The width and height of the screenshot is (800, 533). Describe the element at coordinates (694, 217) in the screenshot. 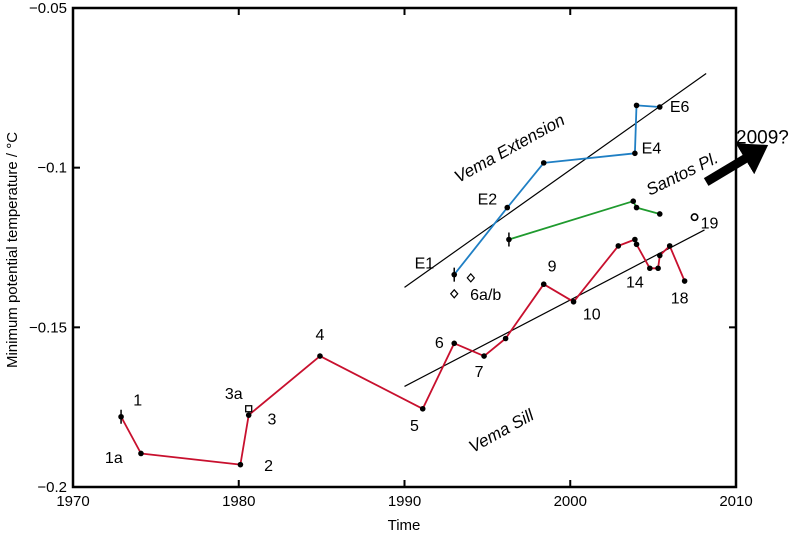

I see `open-circle-marker` at that location.